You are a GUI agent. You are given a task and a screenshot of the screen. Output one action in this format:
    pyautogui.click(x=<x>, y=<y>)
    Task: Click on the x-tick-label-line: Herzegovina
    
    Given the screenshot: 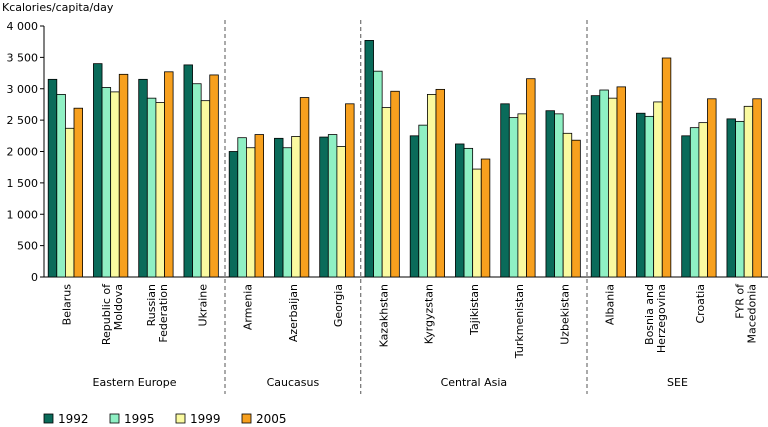 What is the action you would take?
    pyautogui.click(x=661, y=318)
    